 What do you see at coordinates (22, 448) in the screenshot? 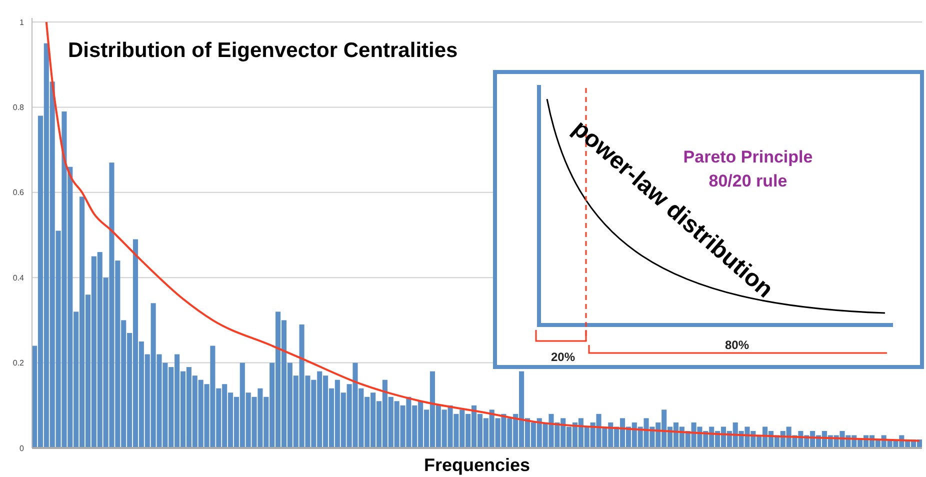
I see `y-tick-label: 0` at bounding box center [22, 448].